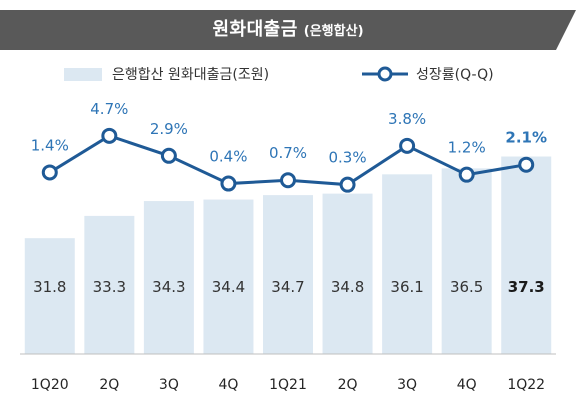 The height and width of the screenshot is (406, 576). What do you see at coordinates (288, 385) in the screenshot?
I see `x-tick-label: 1Q21` at bounding box center [288, 385].